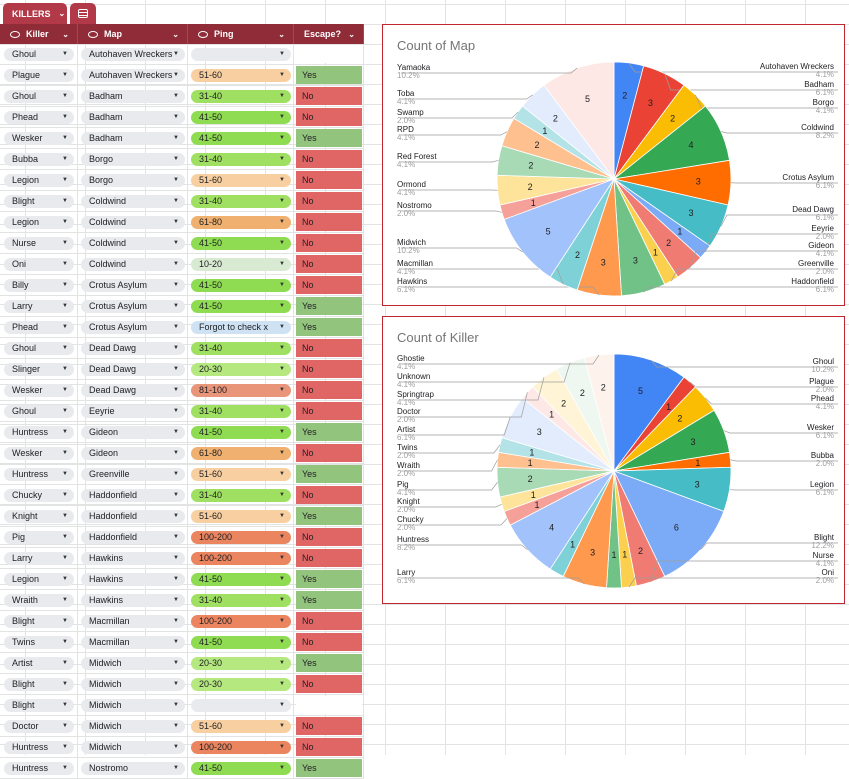 This screenshot has height=779, width=849. I want to click on map-cell: Midwich▼, so click(133, 684).